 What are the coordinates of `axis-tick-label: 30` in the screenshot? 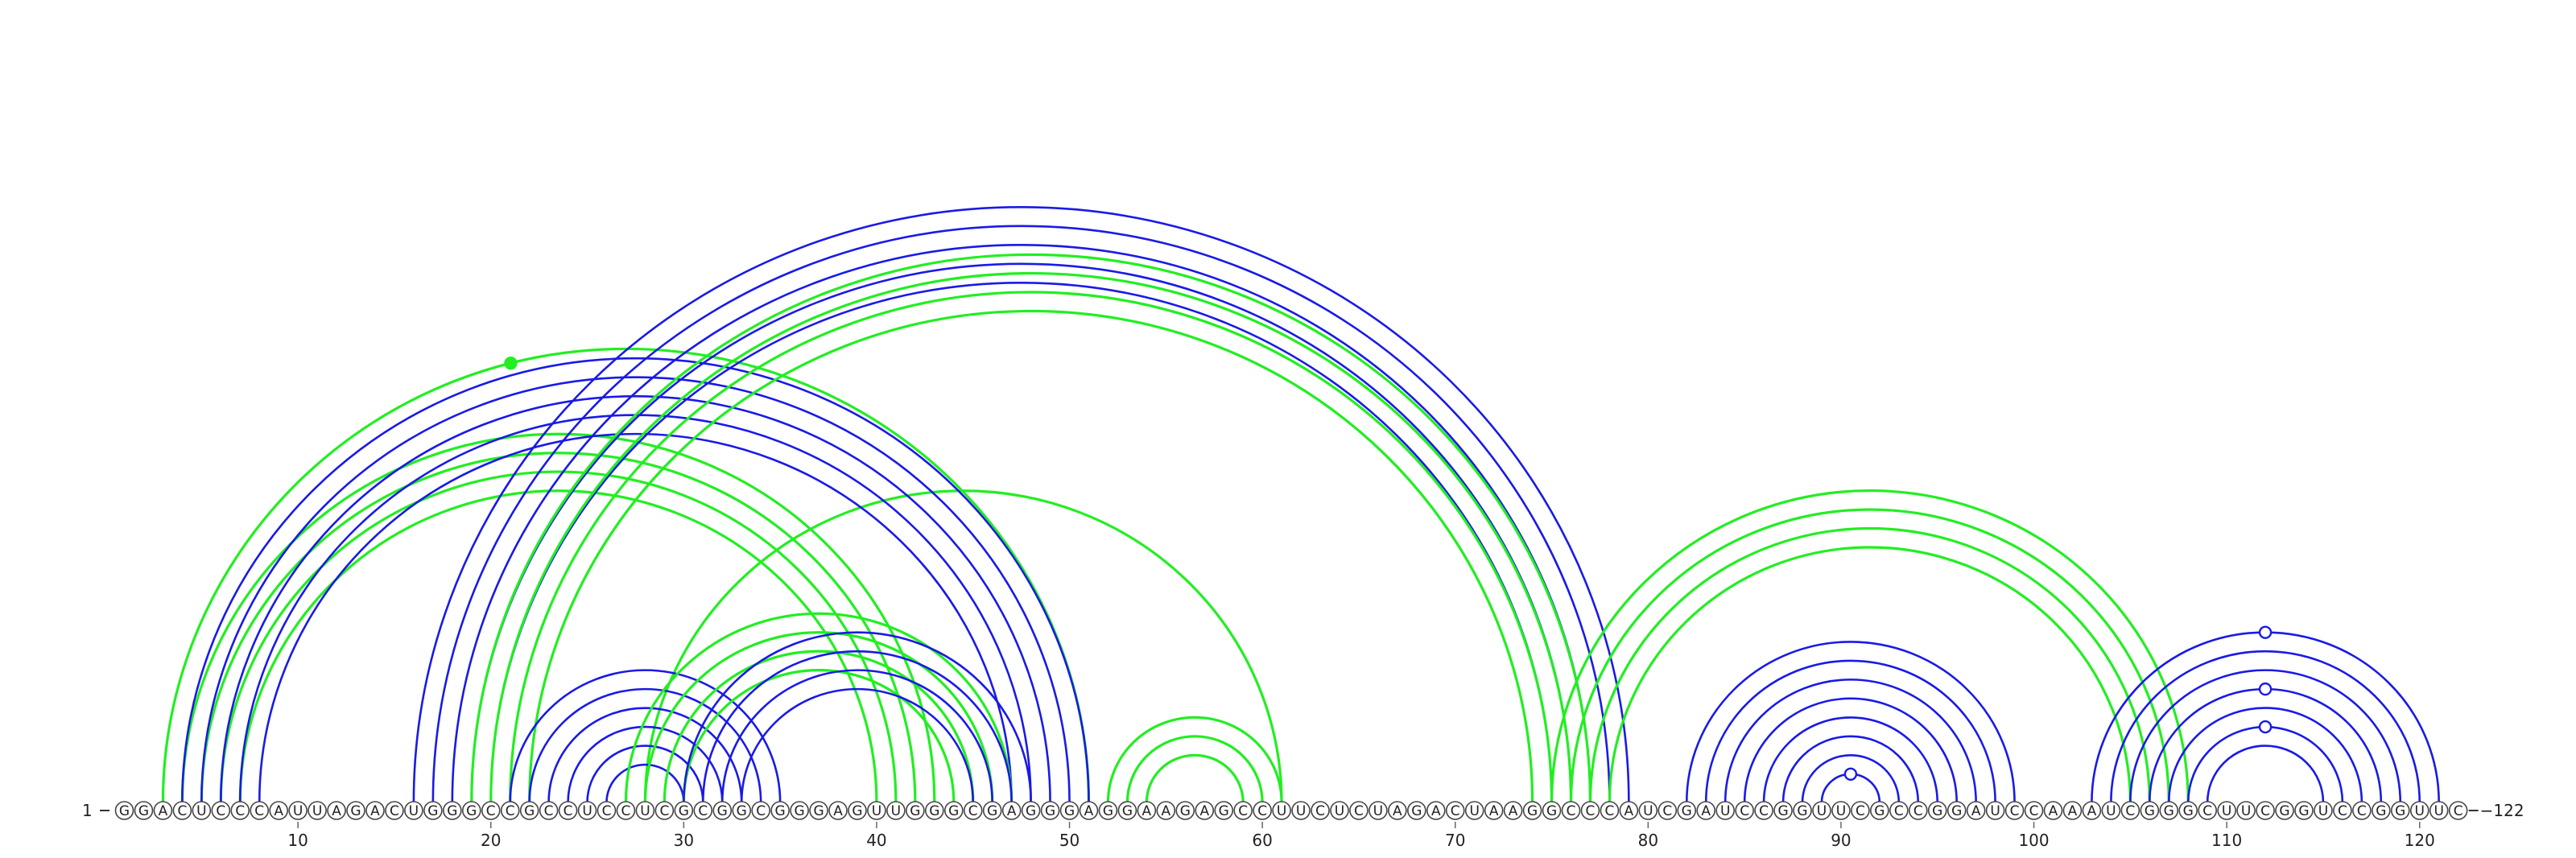 It's located at (684, 840).